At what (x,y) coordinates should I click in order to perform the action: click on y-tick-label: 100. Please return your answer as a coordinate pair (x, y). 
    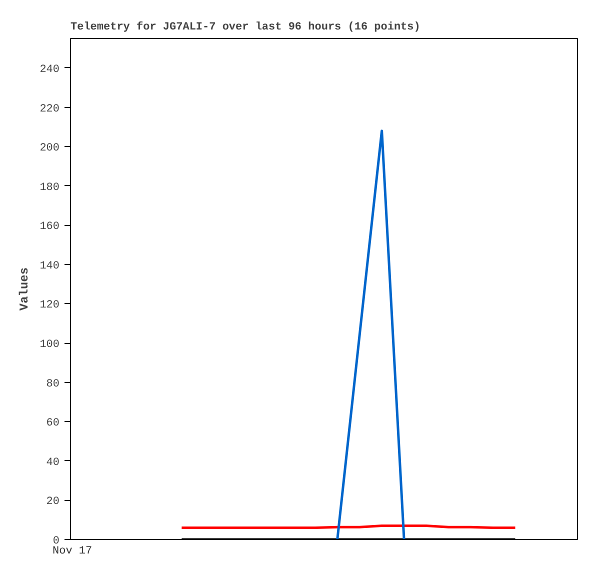
    Looking at the image, I should click on (50, 345).